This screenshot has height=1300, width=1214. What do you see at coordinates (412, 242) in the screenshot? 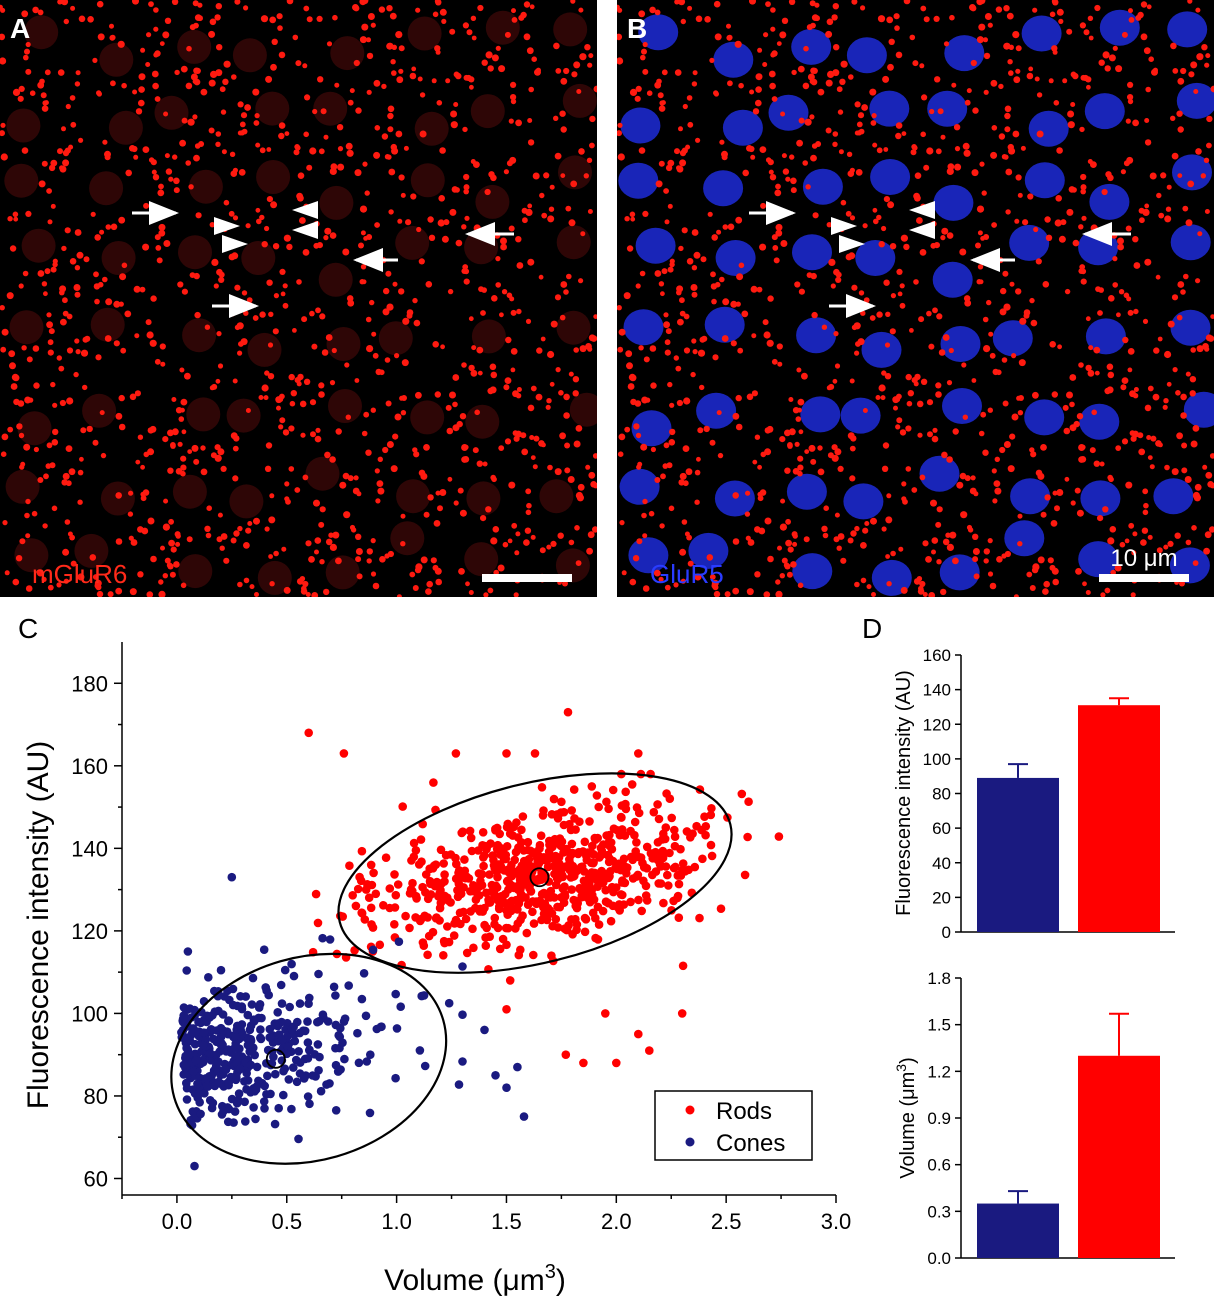
I see `faint-pedicle` at bounding box center [412, 242].